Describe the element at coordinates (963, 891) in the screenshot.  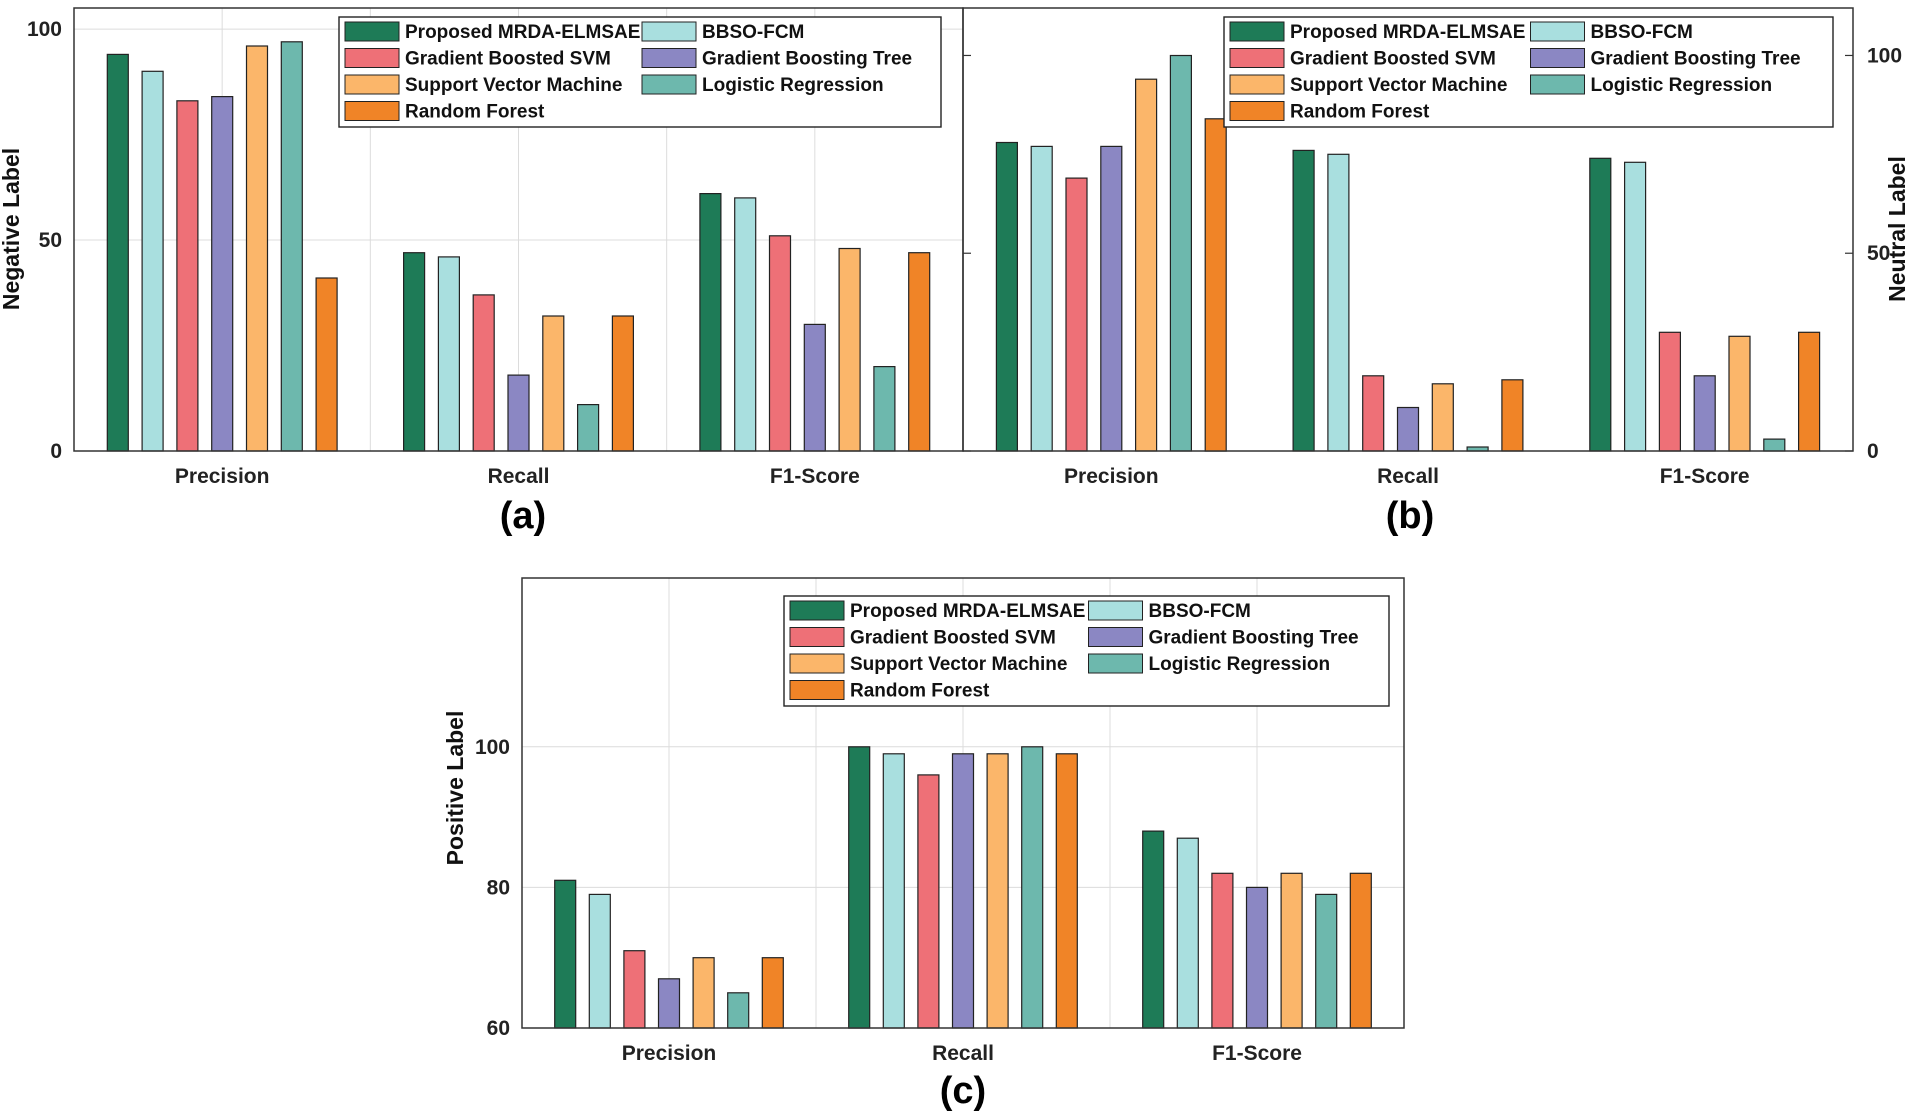
I see `bar-gradient-boosting-tree-recall` at that location.